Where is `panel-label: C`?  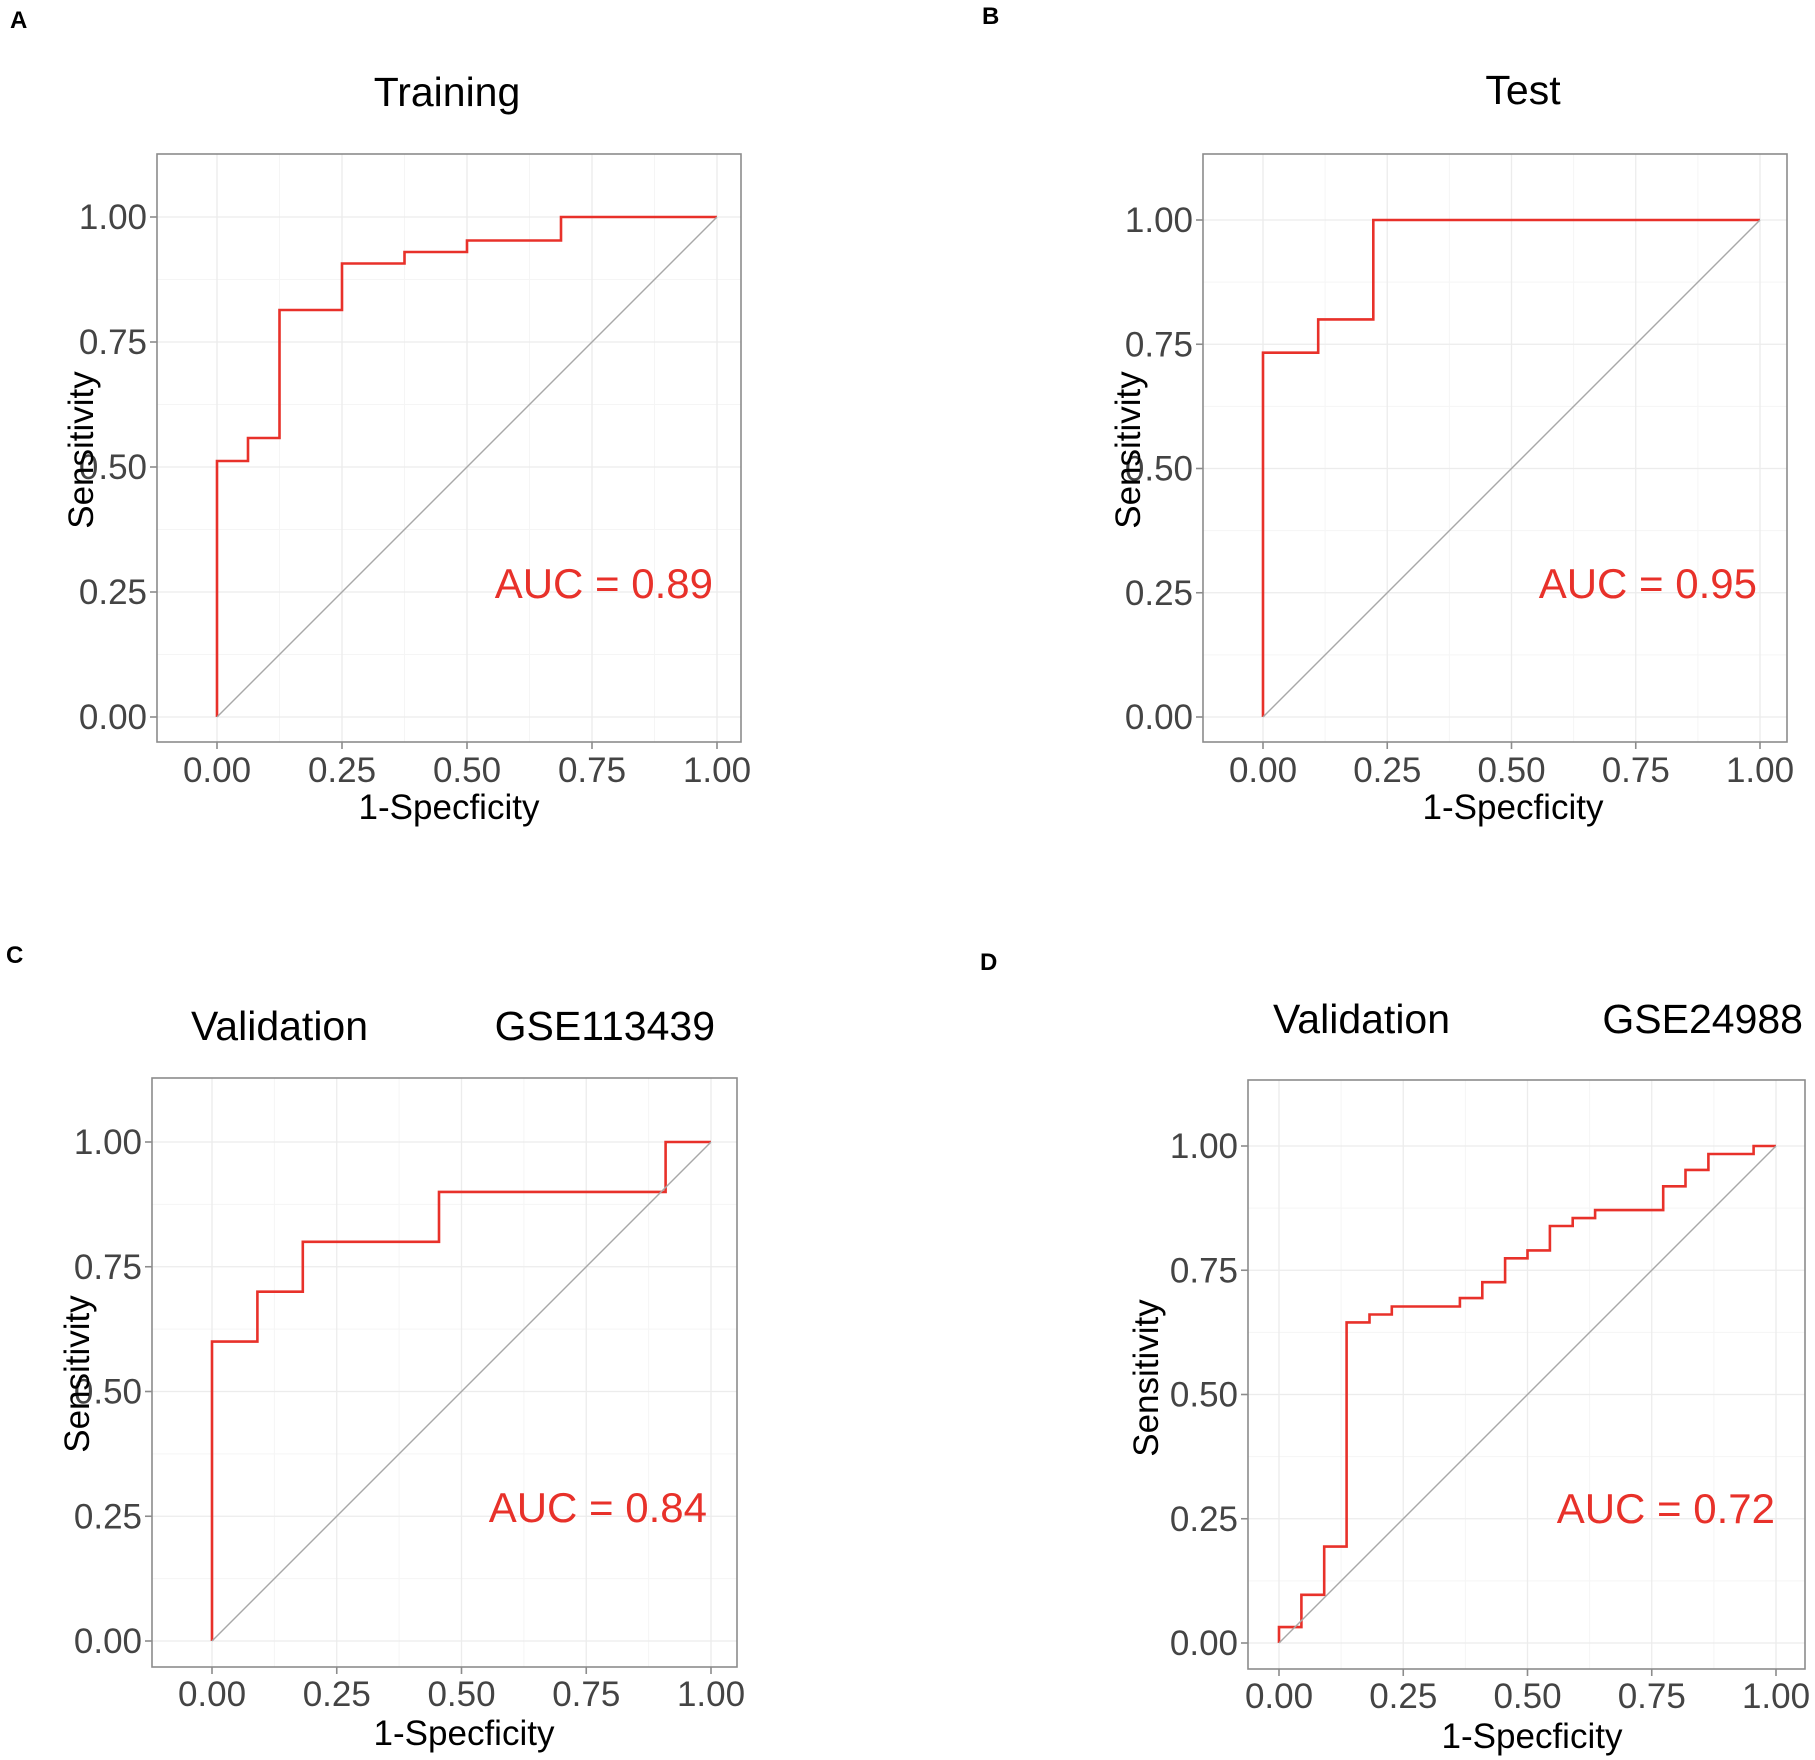
panel-label: C is located at coordinates (14, 955).